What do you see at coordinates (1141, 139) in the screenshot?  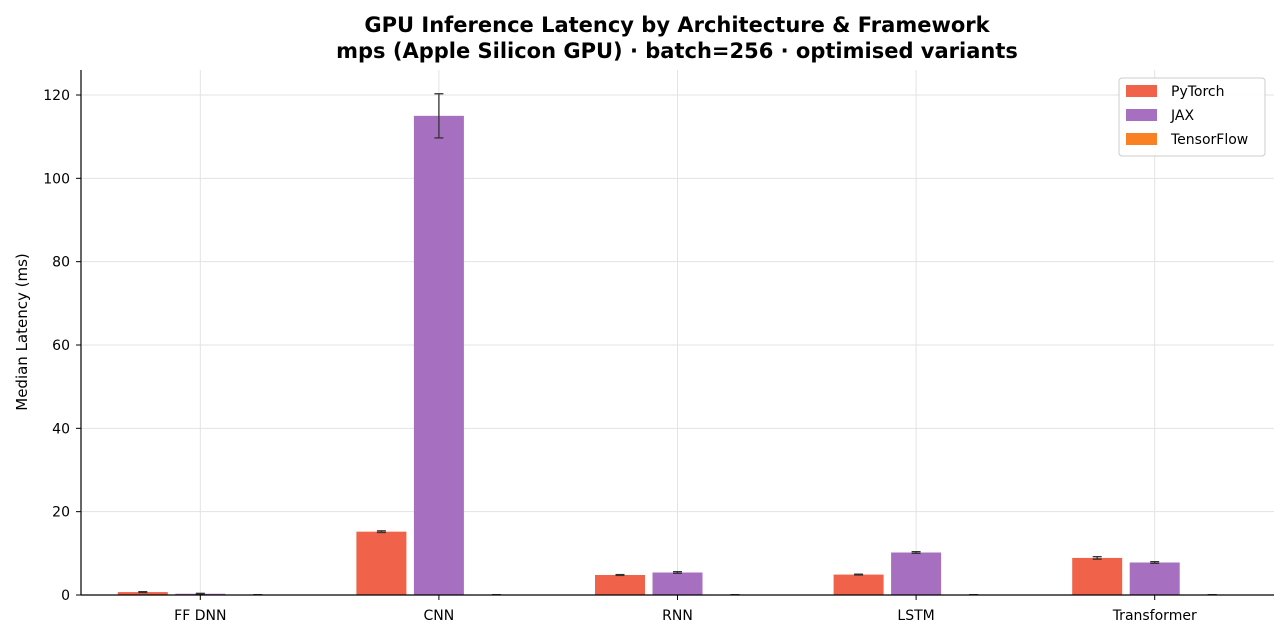 I see `legend-swatch-tensorflow` at bounding box center [1141, 139].